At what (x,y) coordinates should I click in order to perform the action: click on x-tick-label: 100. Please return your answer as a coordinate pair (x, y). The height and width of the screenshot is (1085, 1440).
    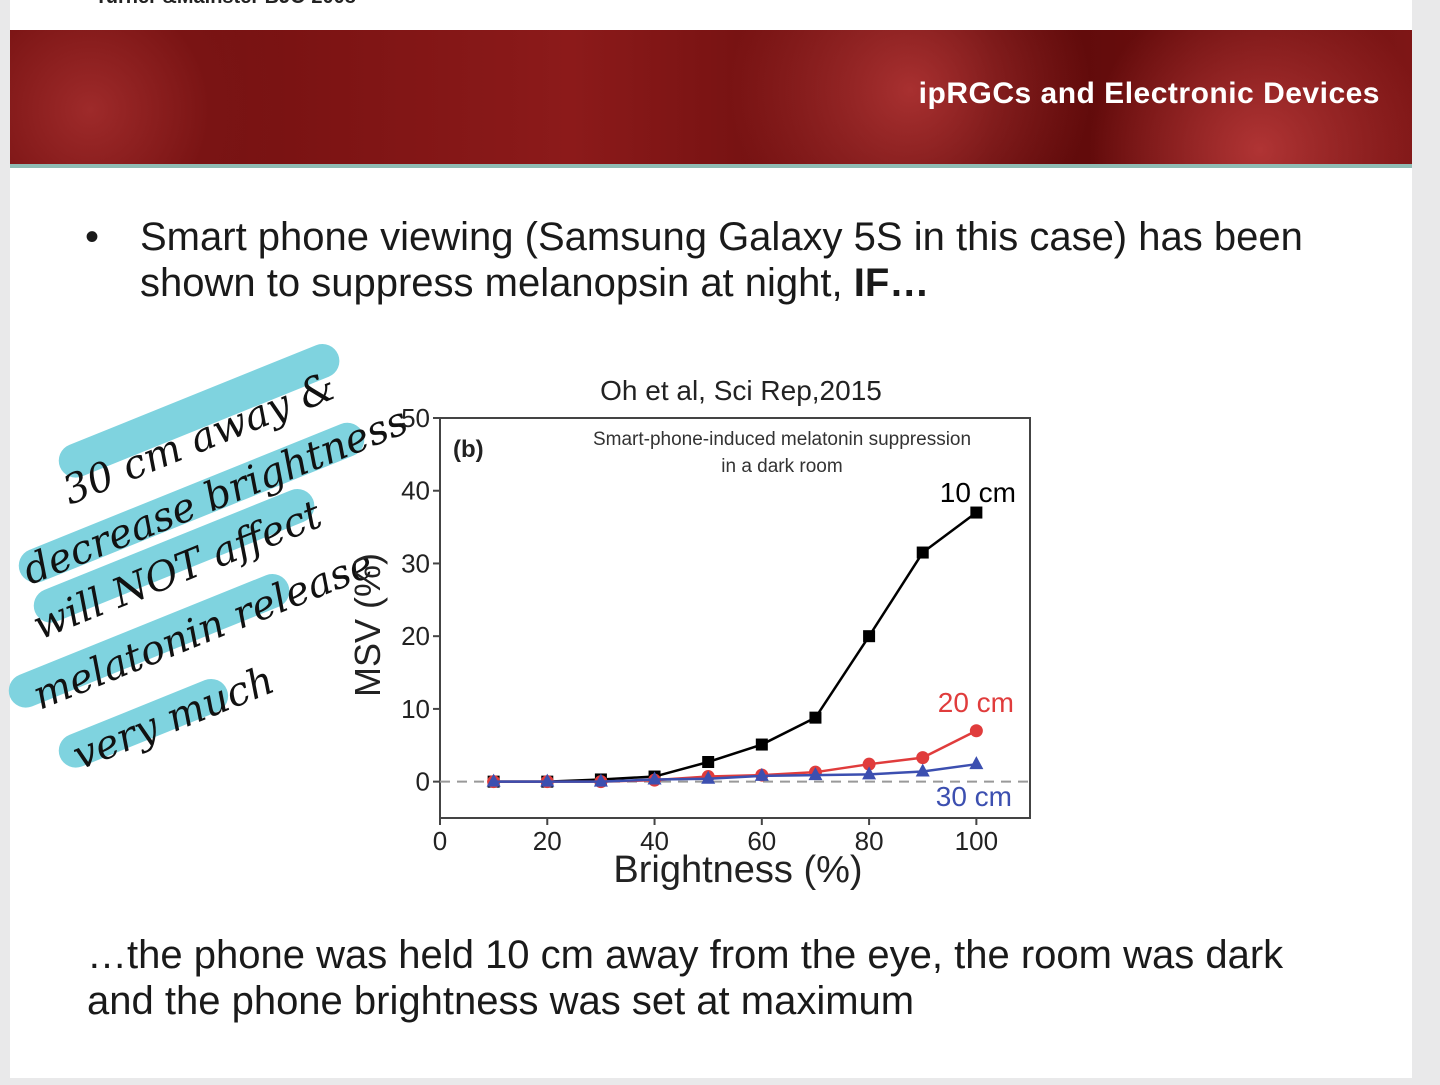
    Looking at the image, I should click on (976, 841).